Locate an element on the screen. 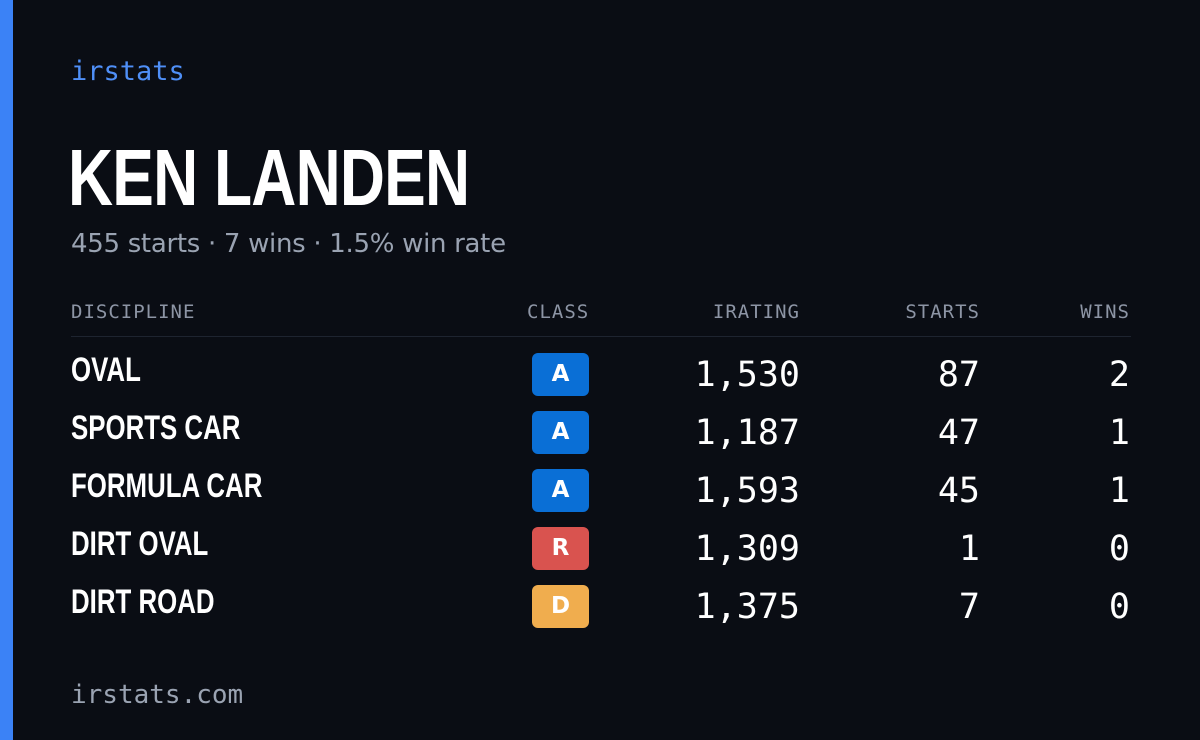  starts-value: 7 is located at coordinates (969, 607).